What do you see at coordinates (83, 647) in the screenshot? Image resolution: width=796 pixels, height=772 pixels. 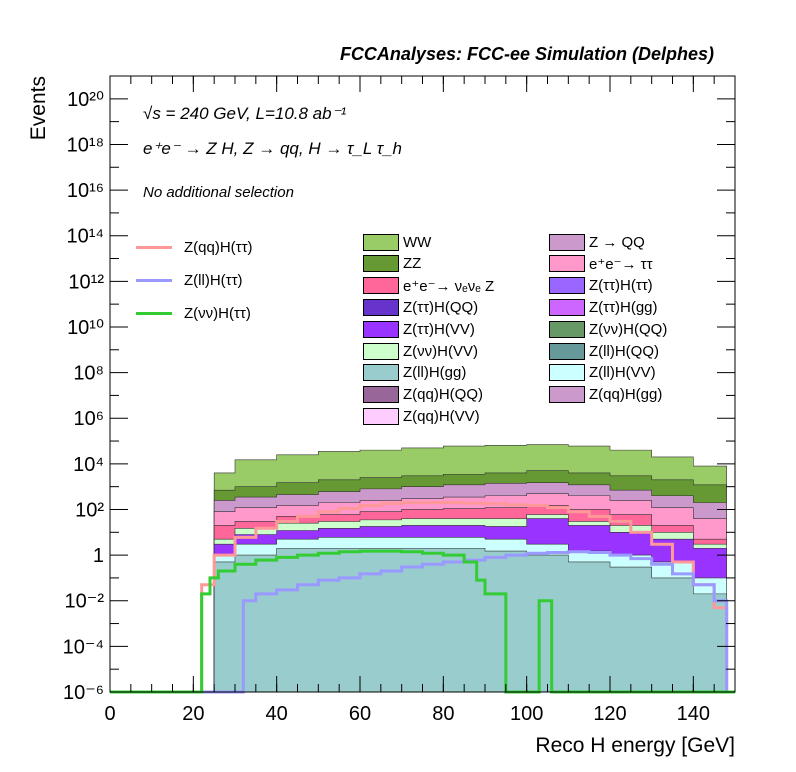 I see `y-tick-label-1: 10⁻⁴` at bounding box center [83, 647].